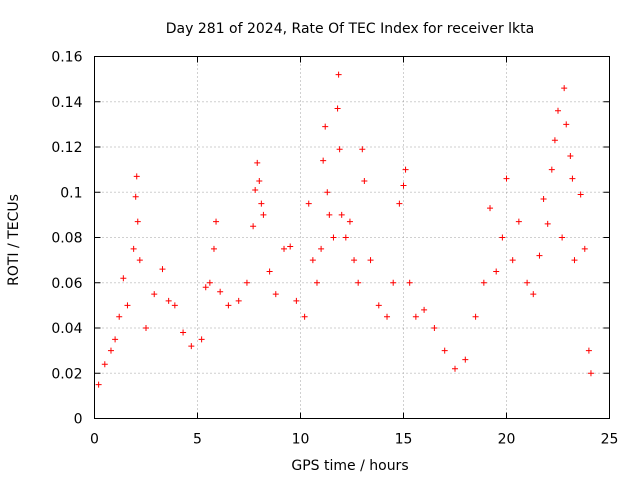 The width and height of the screenshot is (640, 480). What do you see at coordinates (66, 374) in the screenshot?
I see `y-tick-label: 0.02` at bounding box center [66, 374].